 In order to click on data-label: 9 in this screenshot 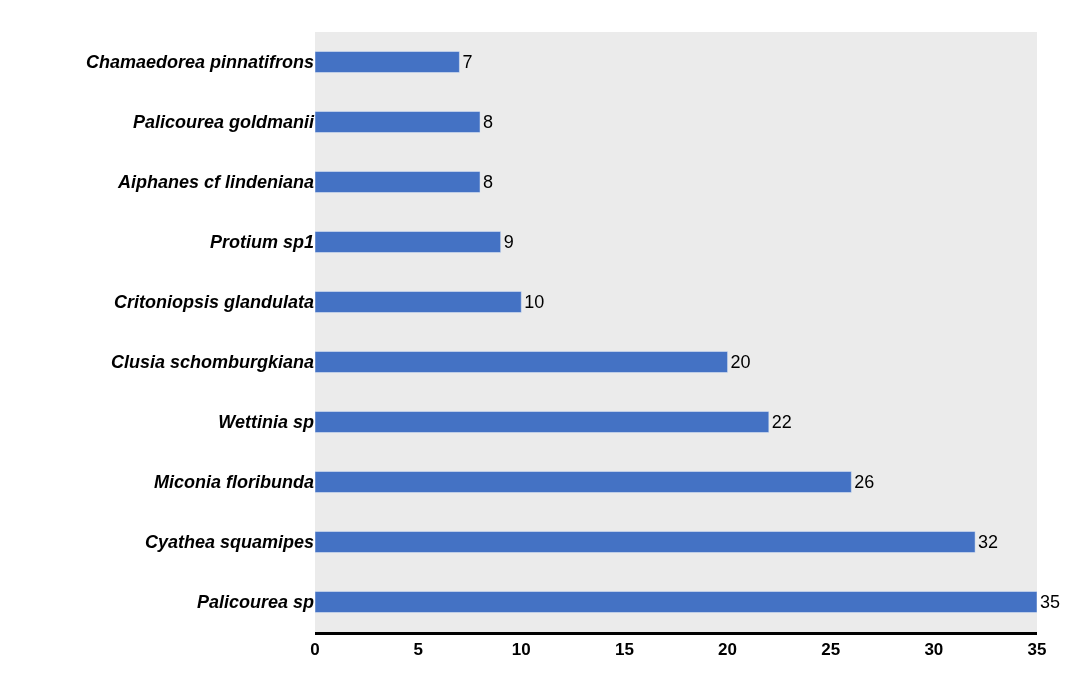, I will do `click(508, 242)`.